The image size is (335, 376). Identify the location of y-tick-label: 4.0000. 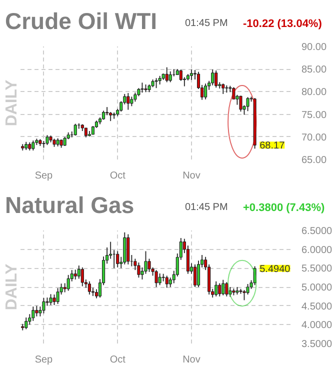
(317, 326).